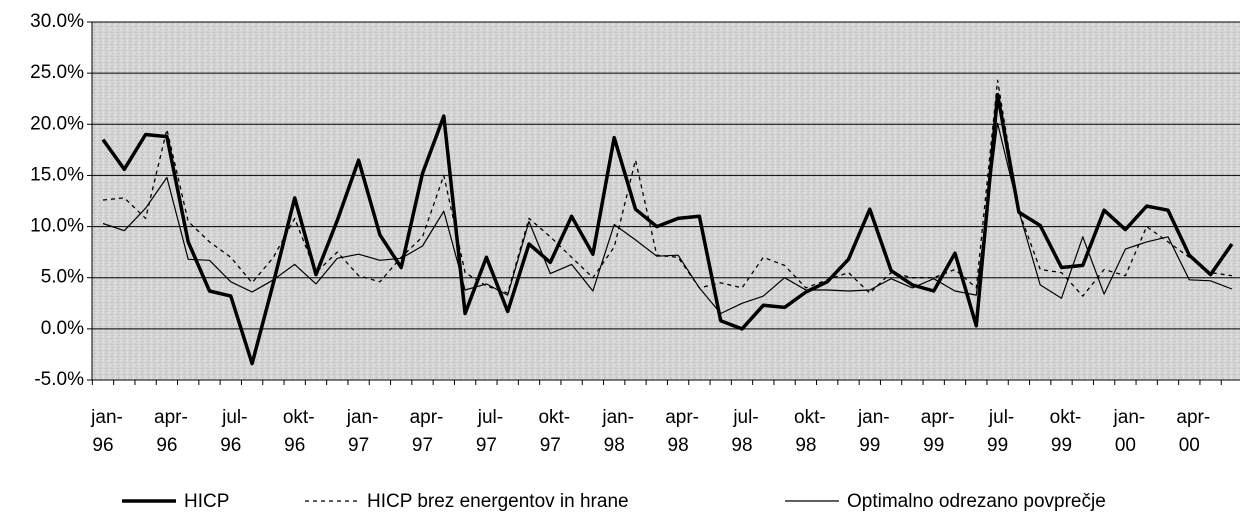  What do you see at coordinates (682, 431) in the screenshot?
I see `x-tick-label: apr-98` at bounding box center [682, 431].